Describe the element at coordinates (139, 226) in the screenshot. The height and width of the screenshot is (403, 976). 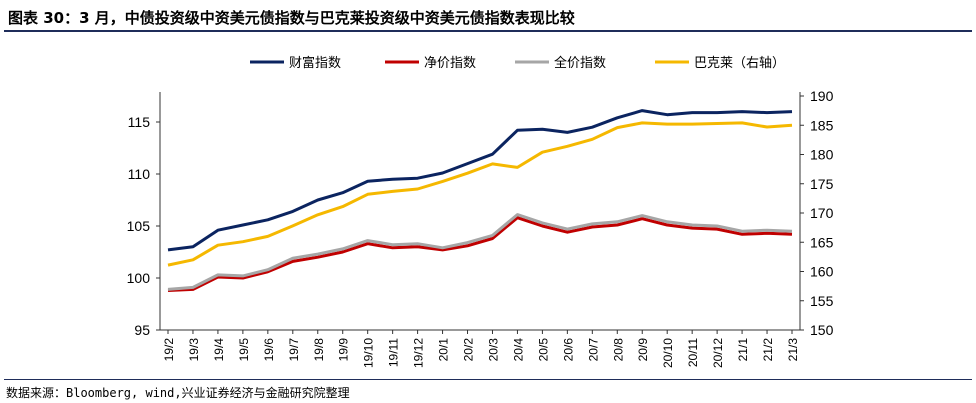
I see `left-tick-label: 105` at that location.